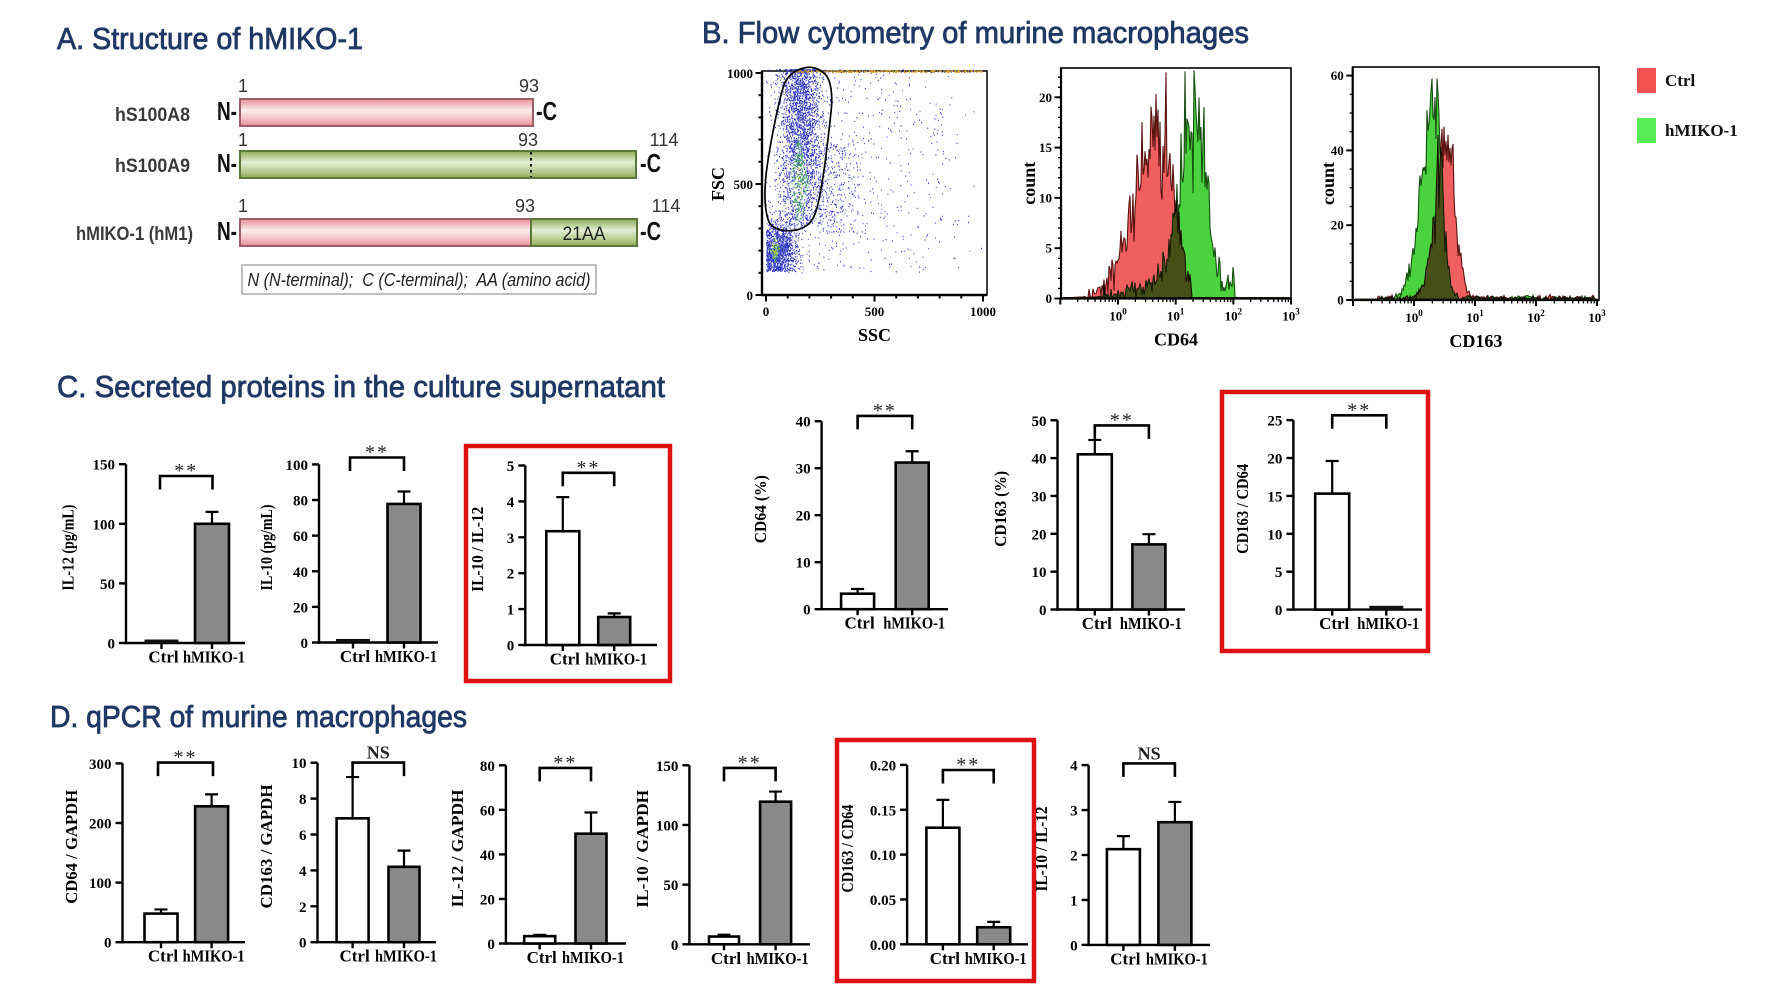  What do you see at coordinates (718, 184) in the screenshot?
I see `svg-text: FSC` at bounding box center [718, 184].